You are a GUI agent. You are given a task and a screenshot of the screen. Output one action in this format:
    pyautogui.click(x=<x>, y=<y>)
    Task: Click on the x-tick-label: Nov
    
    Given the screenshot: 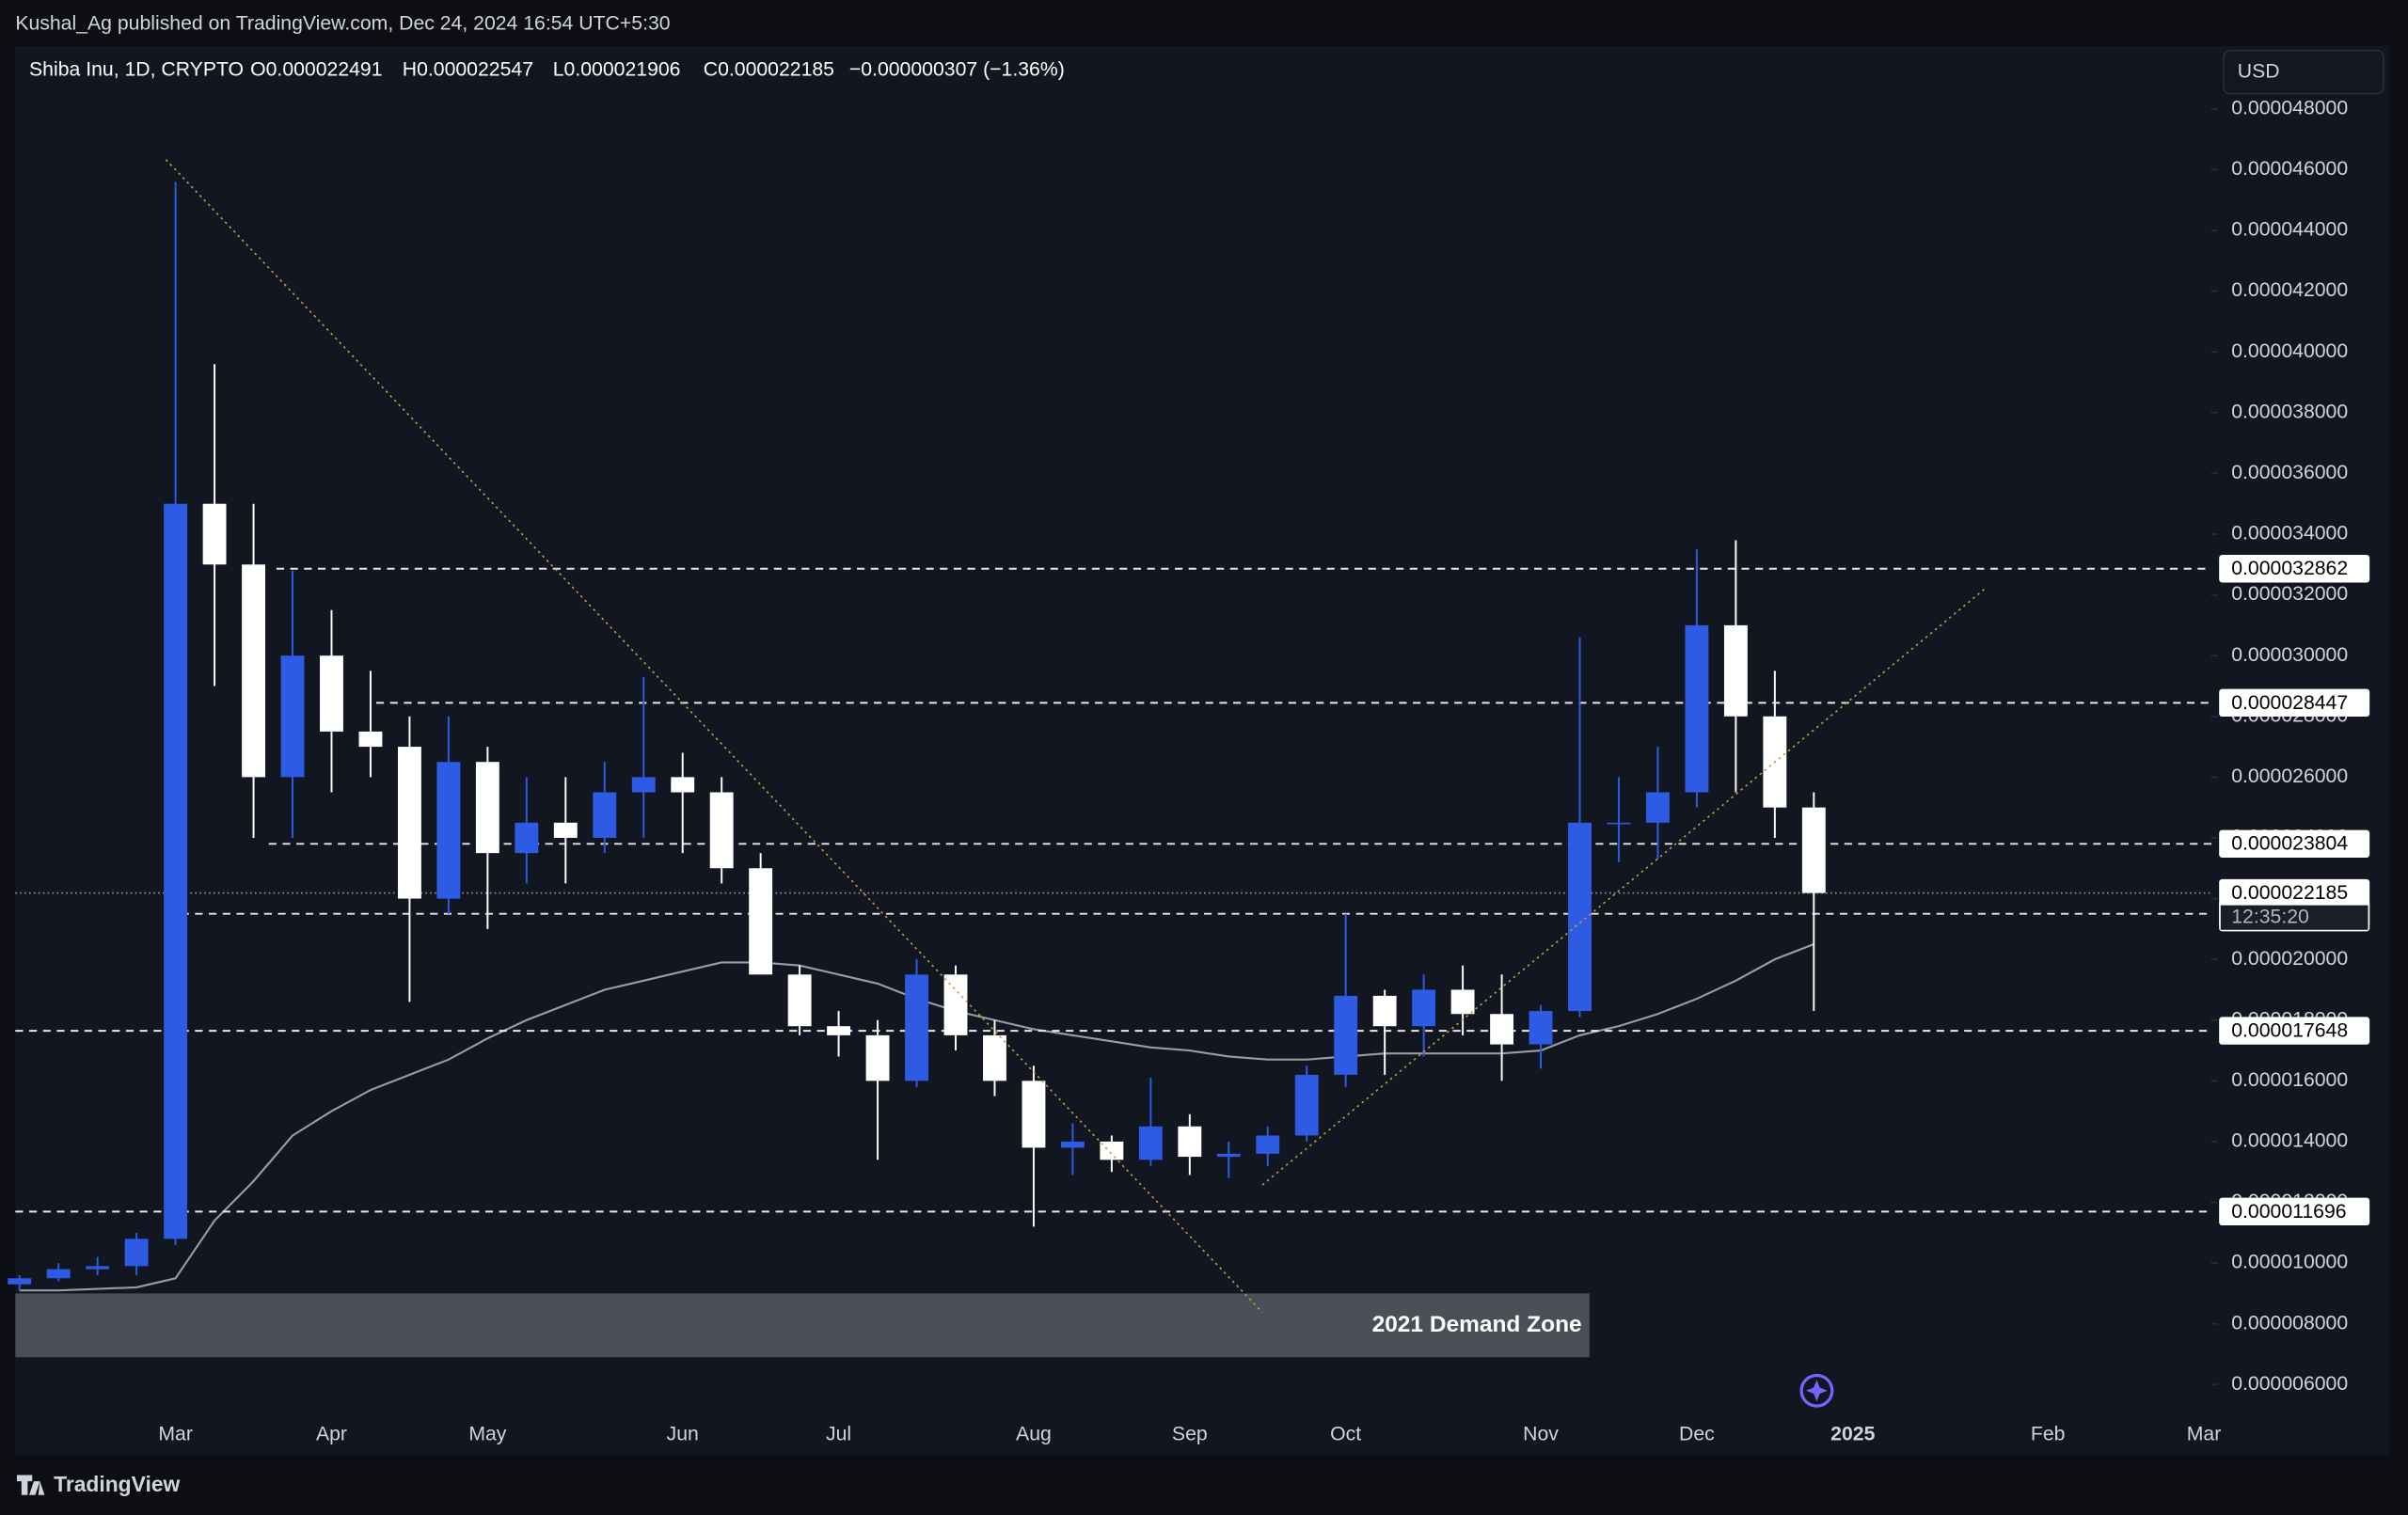 What is the action you would take?
    pyautogui.click(x=1541, y=1434)
    